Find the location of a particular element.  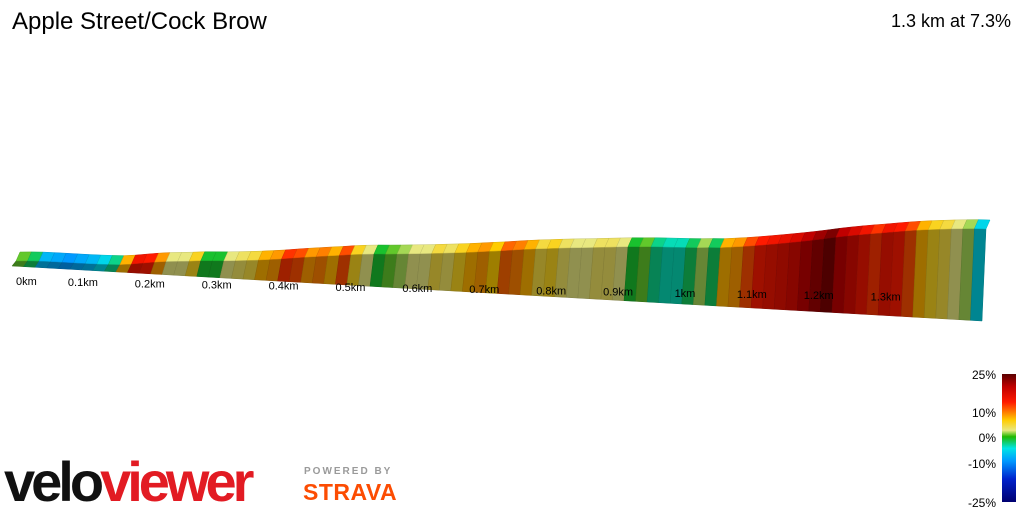

logo-viewer-text: viewer is located at coordinates (177, 481).